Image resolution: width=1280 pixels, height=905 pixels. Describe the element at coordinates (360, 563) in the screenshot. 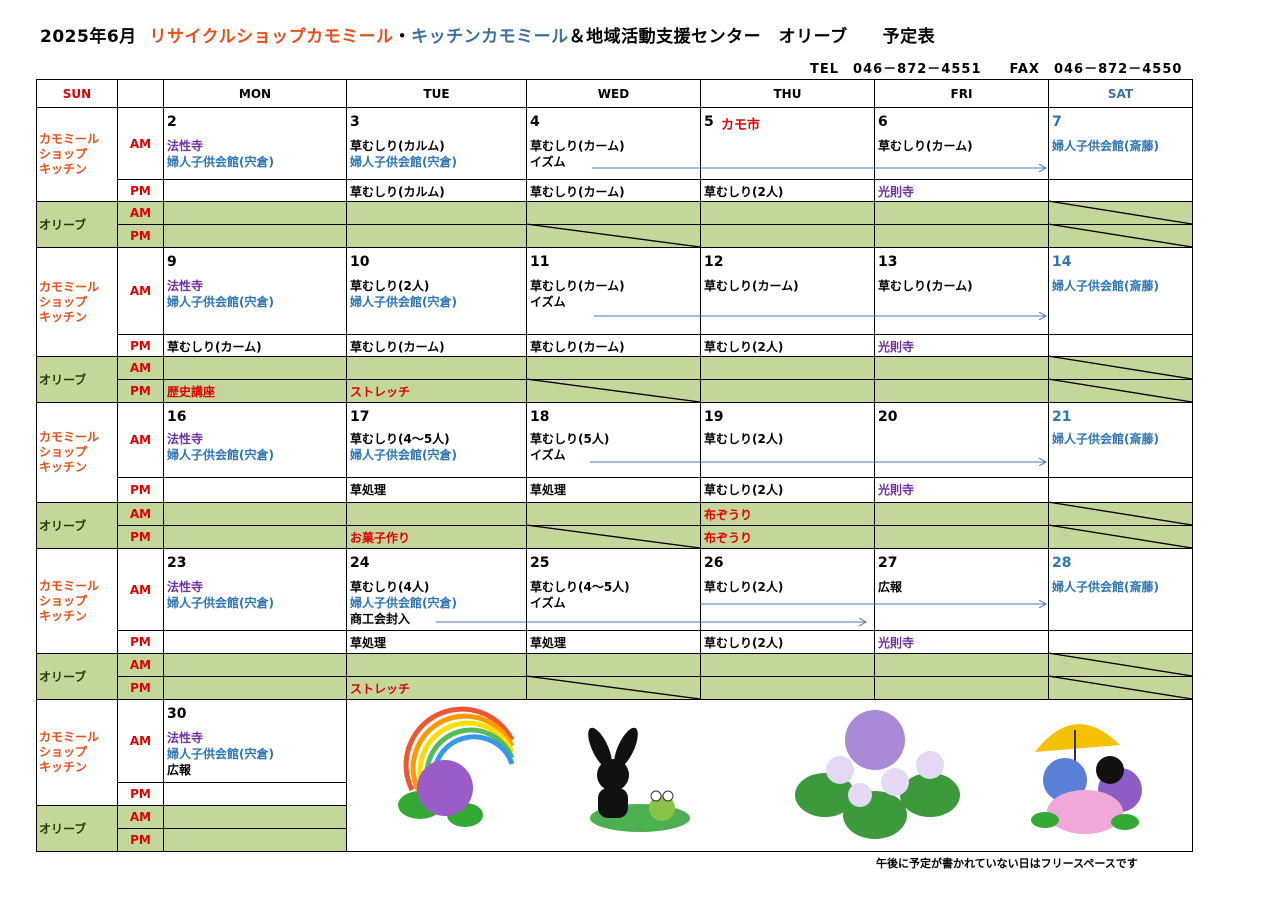

I see `day-number: 24` at that location.